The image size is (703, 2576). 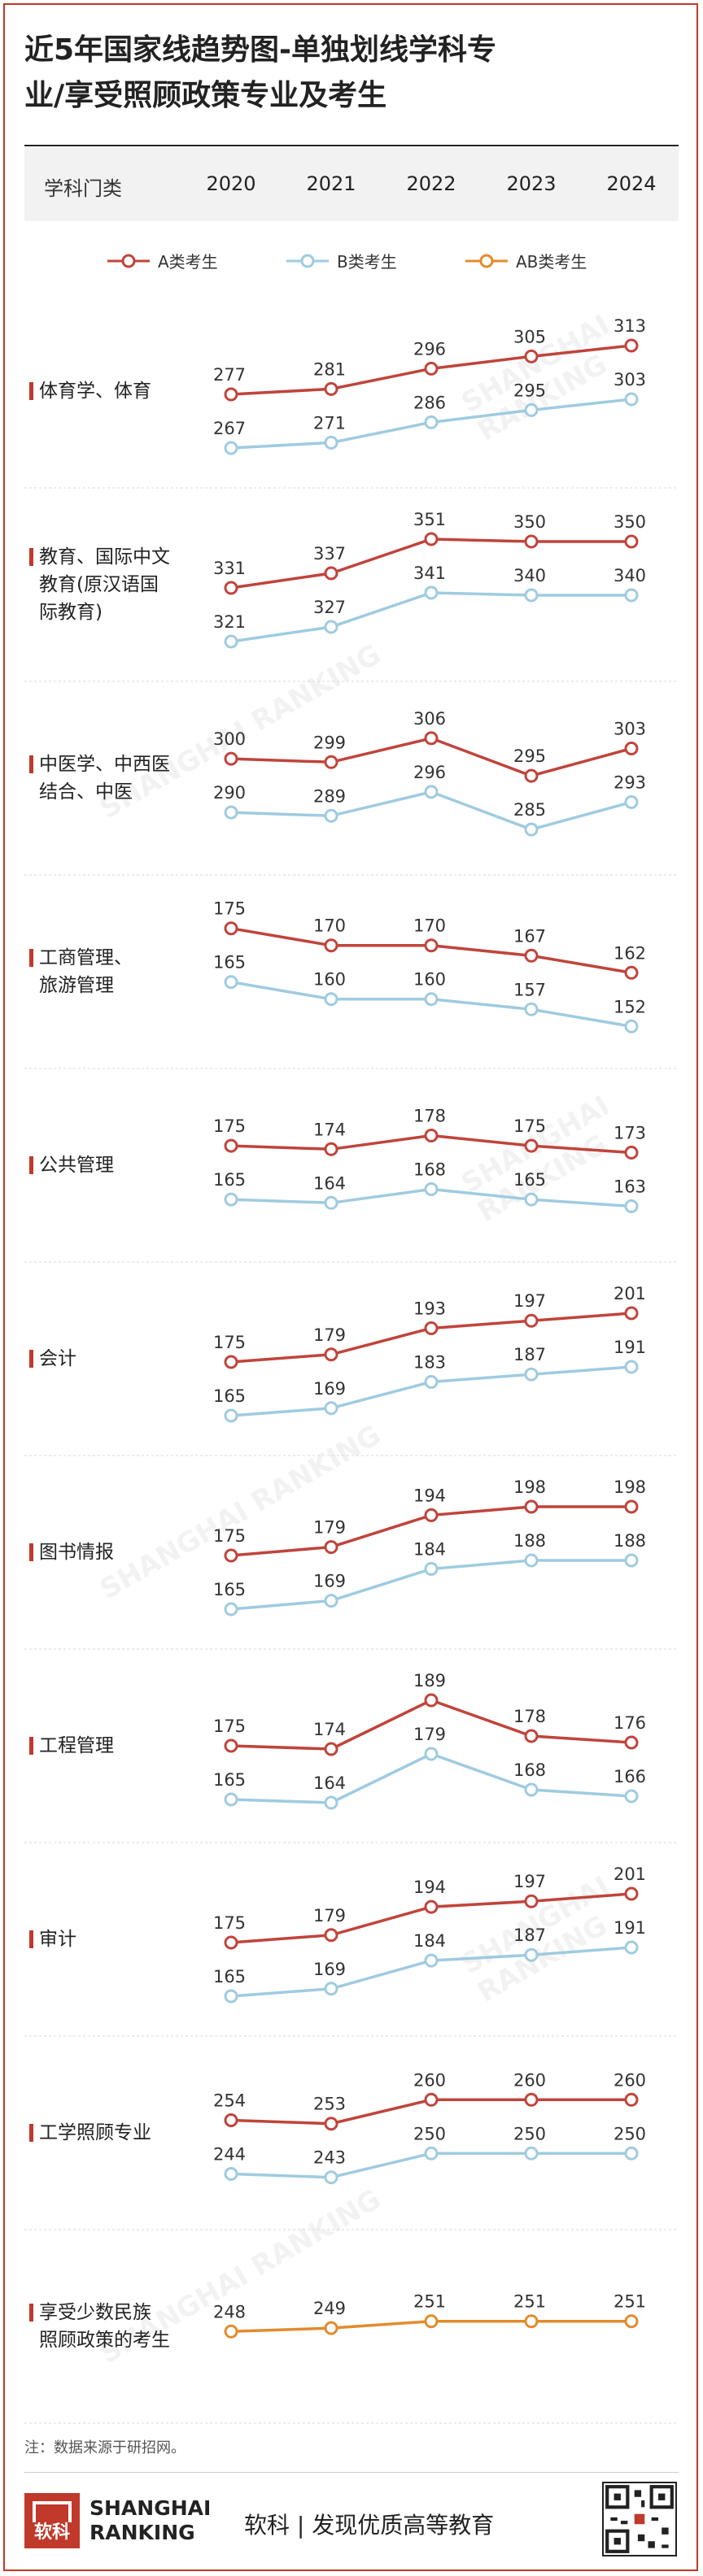 I want to click on data-label: 170, so click(x=430, y=926).